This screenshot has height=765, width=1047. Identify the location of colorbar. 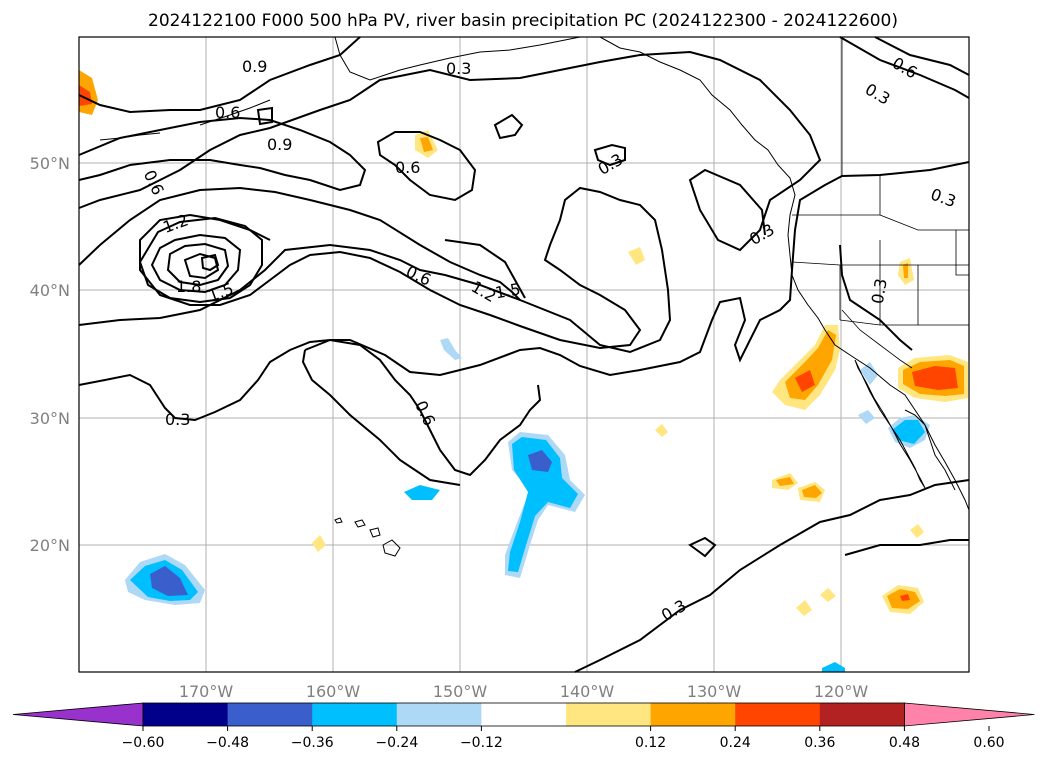
(523, 714).